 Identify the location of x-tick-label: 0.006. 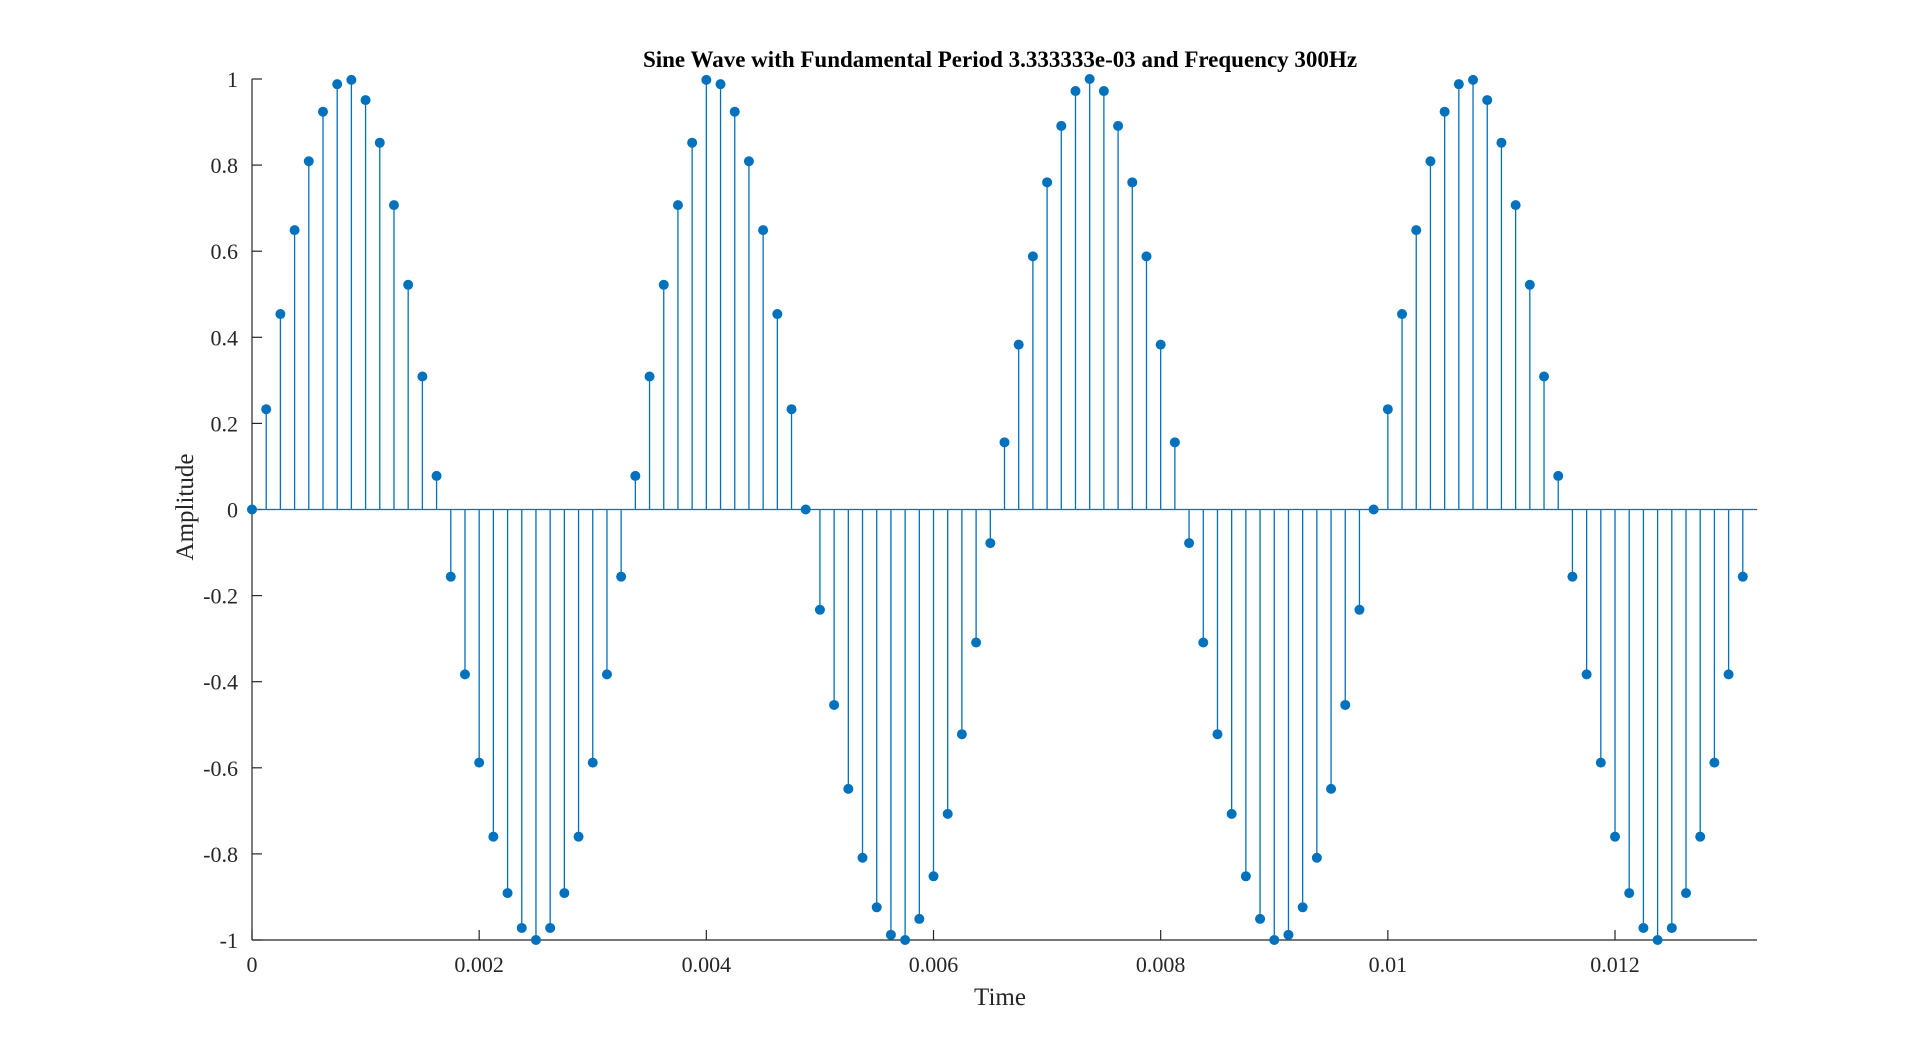
(934, 964).